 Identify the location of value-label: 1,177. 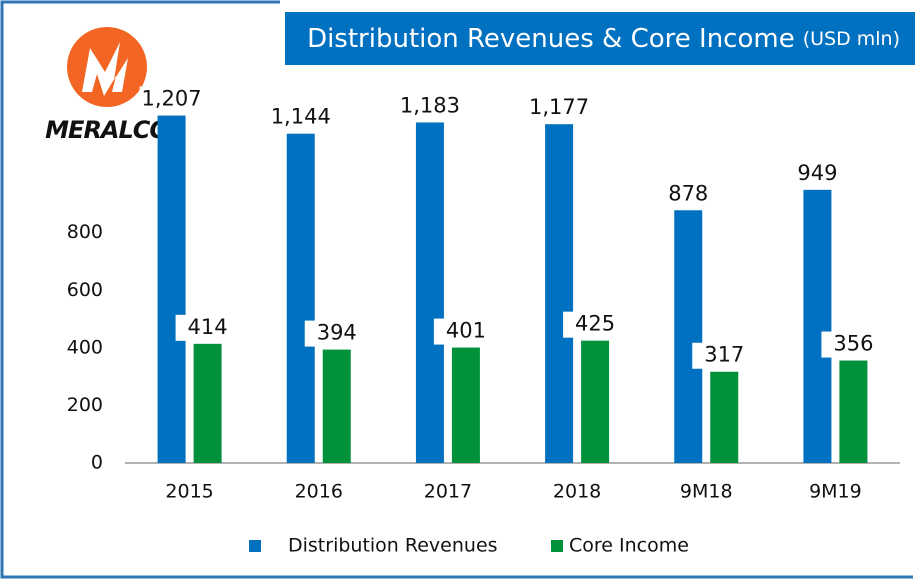
(559, 107).